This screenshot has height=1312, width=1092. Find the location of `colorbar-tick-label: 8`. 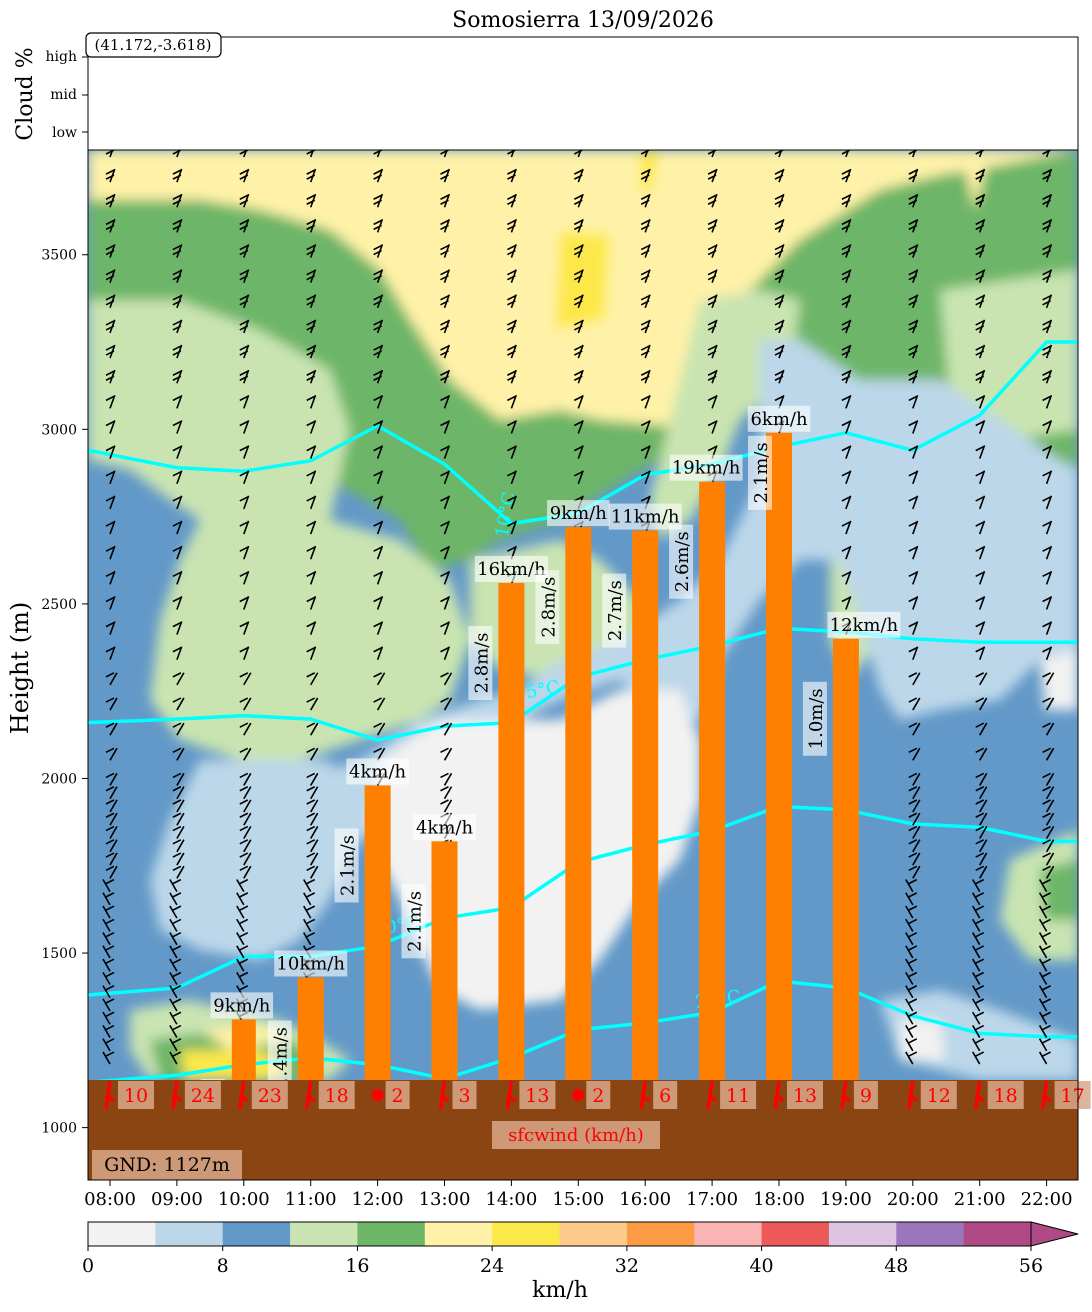

colorbar-tick-label: 8 is located at coordinates (223, 1266).